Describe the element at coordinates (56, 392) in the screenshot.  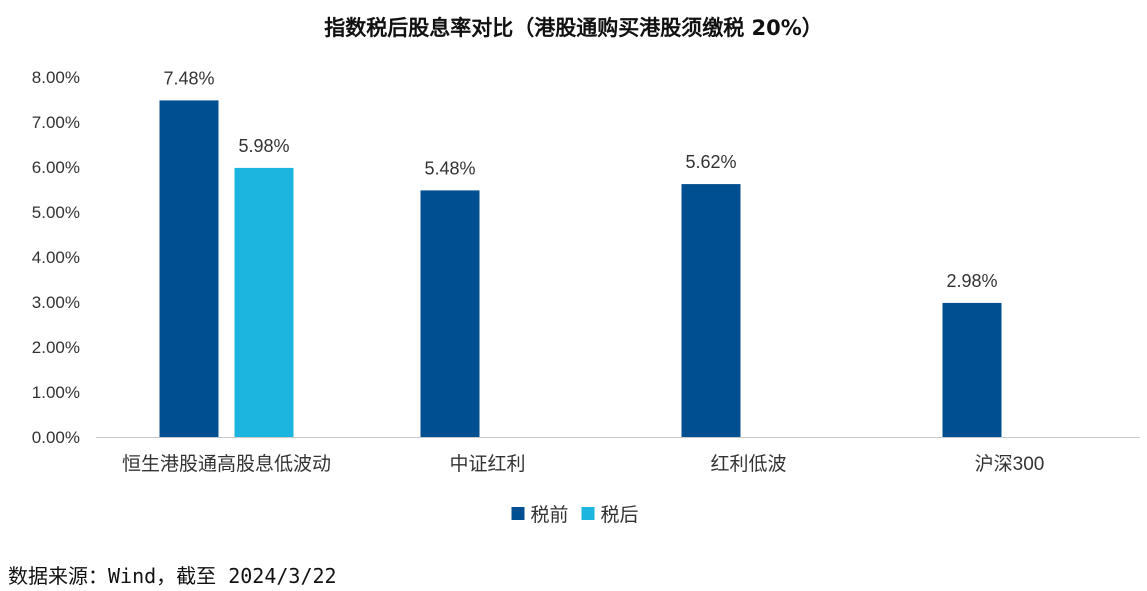
I see `y-tick-label: 1.00%` at that location.